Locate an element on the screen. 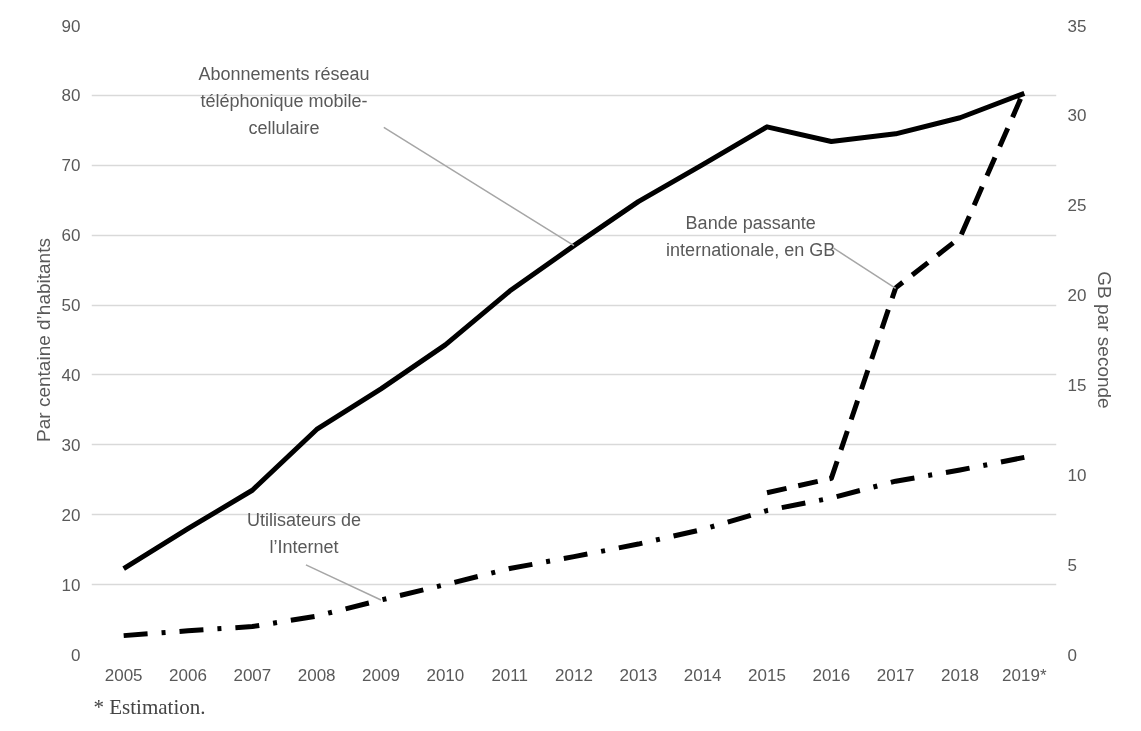 This screenshot has width=1141, height=731. y2-tick-label: 25 is located at coordinates (1077, 206).